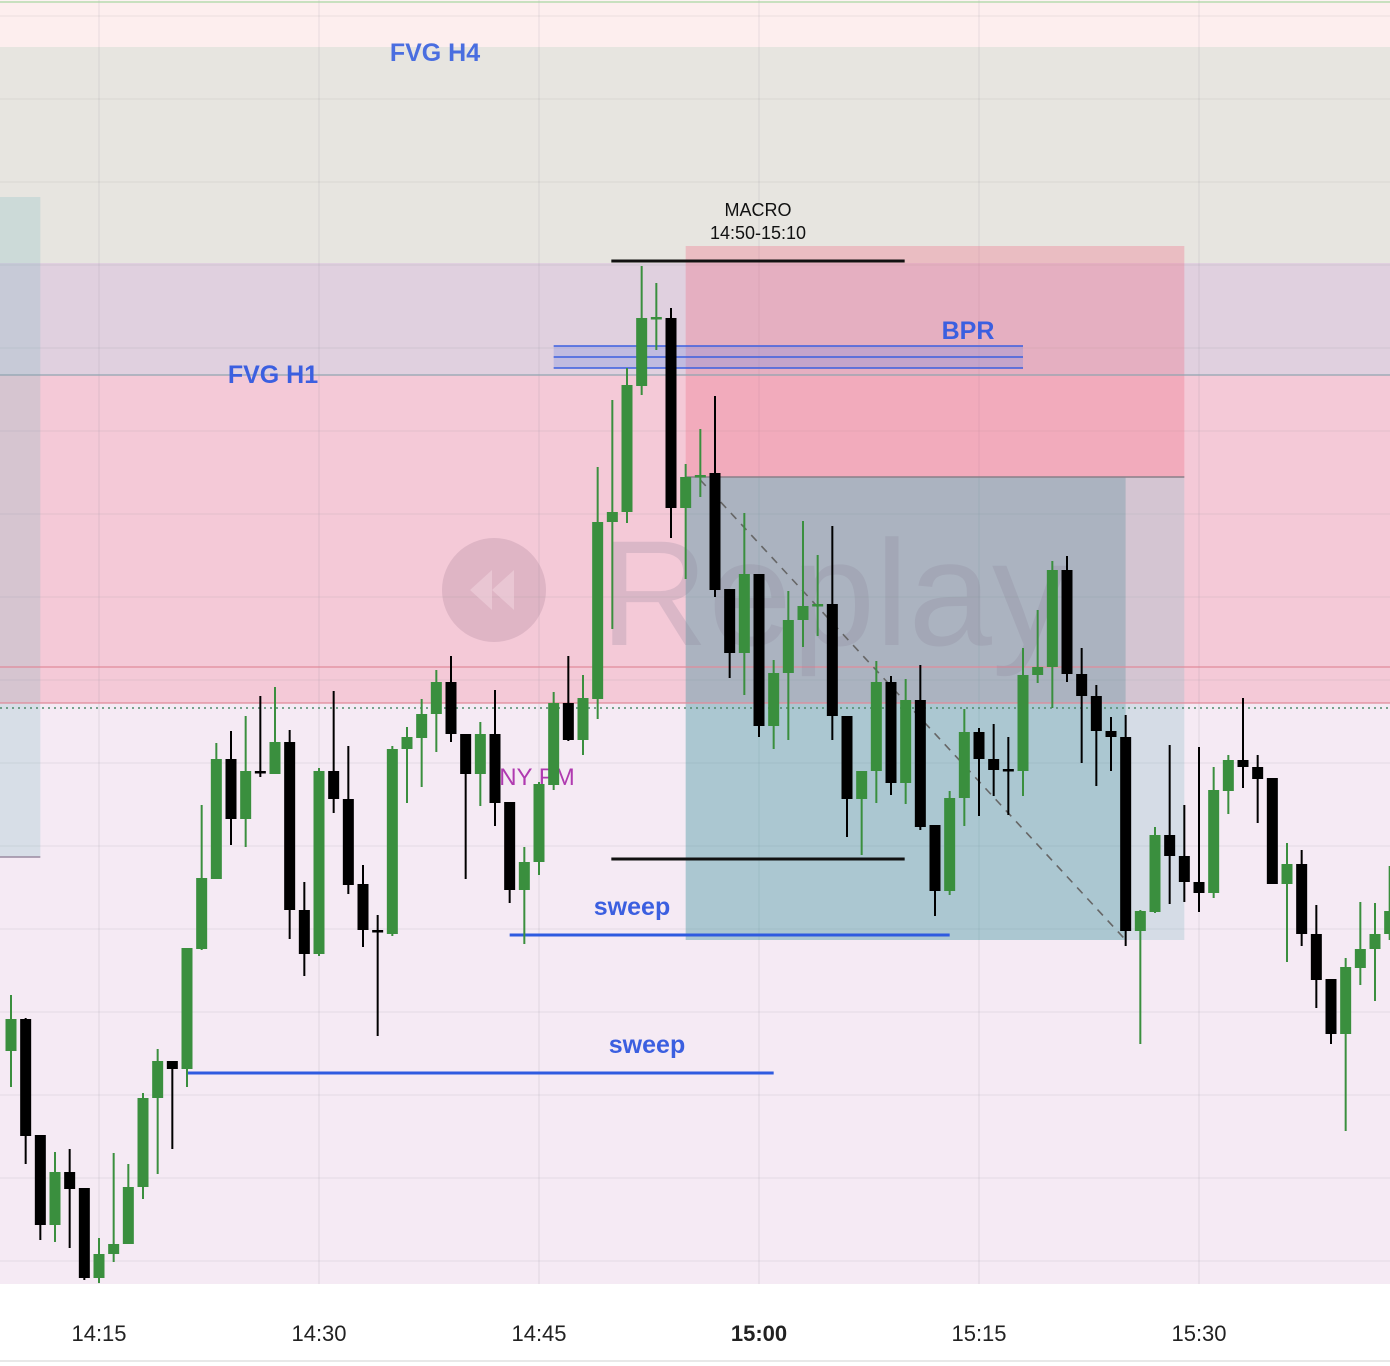  I want to click on x-tick-label: 15:15, so click(978, 1333).